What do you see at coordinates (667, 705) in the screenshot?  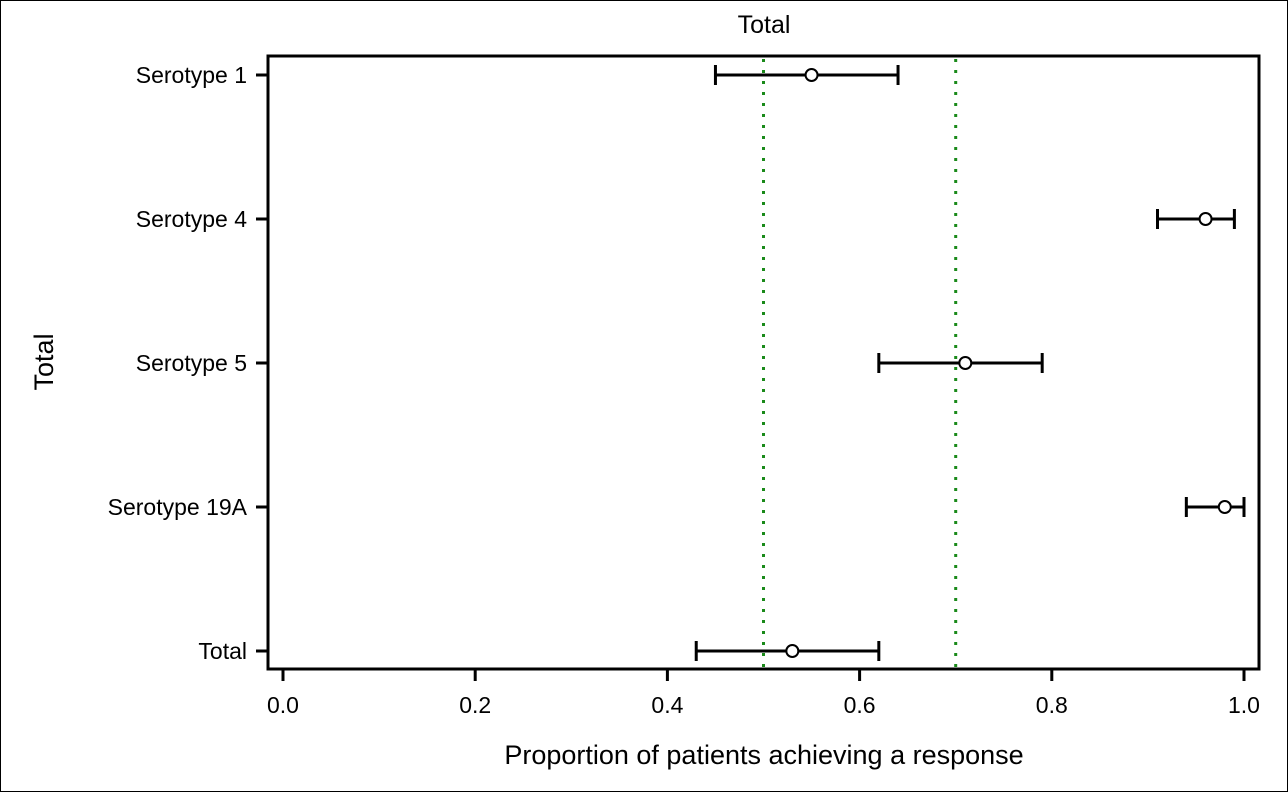 I see `x-tick-label-2: 0.4` at bounding box center [667, 705].